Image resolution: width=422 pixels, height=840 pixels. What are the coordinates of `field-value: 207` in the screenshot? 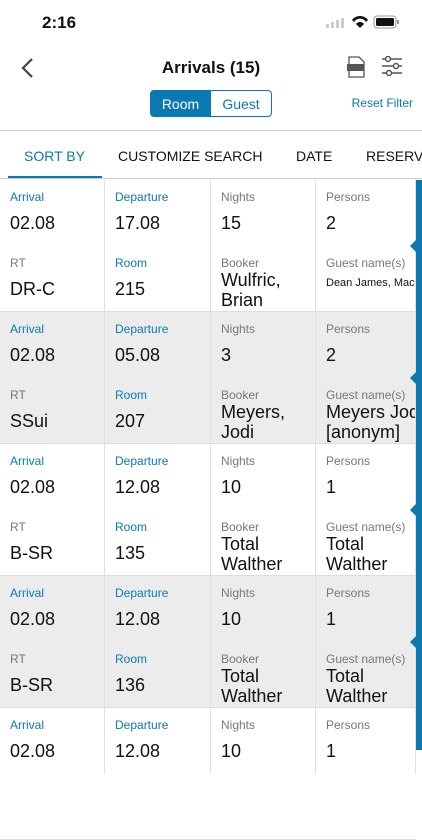 It's located at (130, 421).